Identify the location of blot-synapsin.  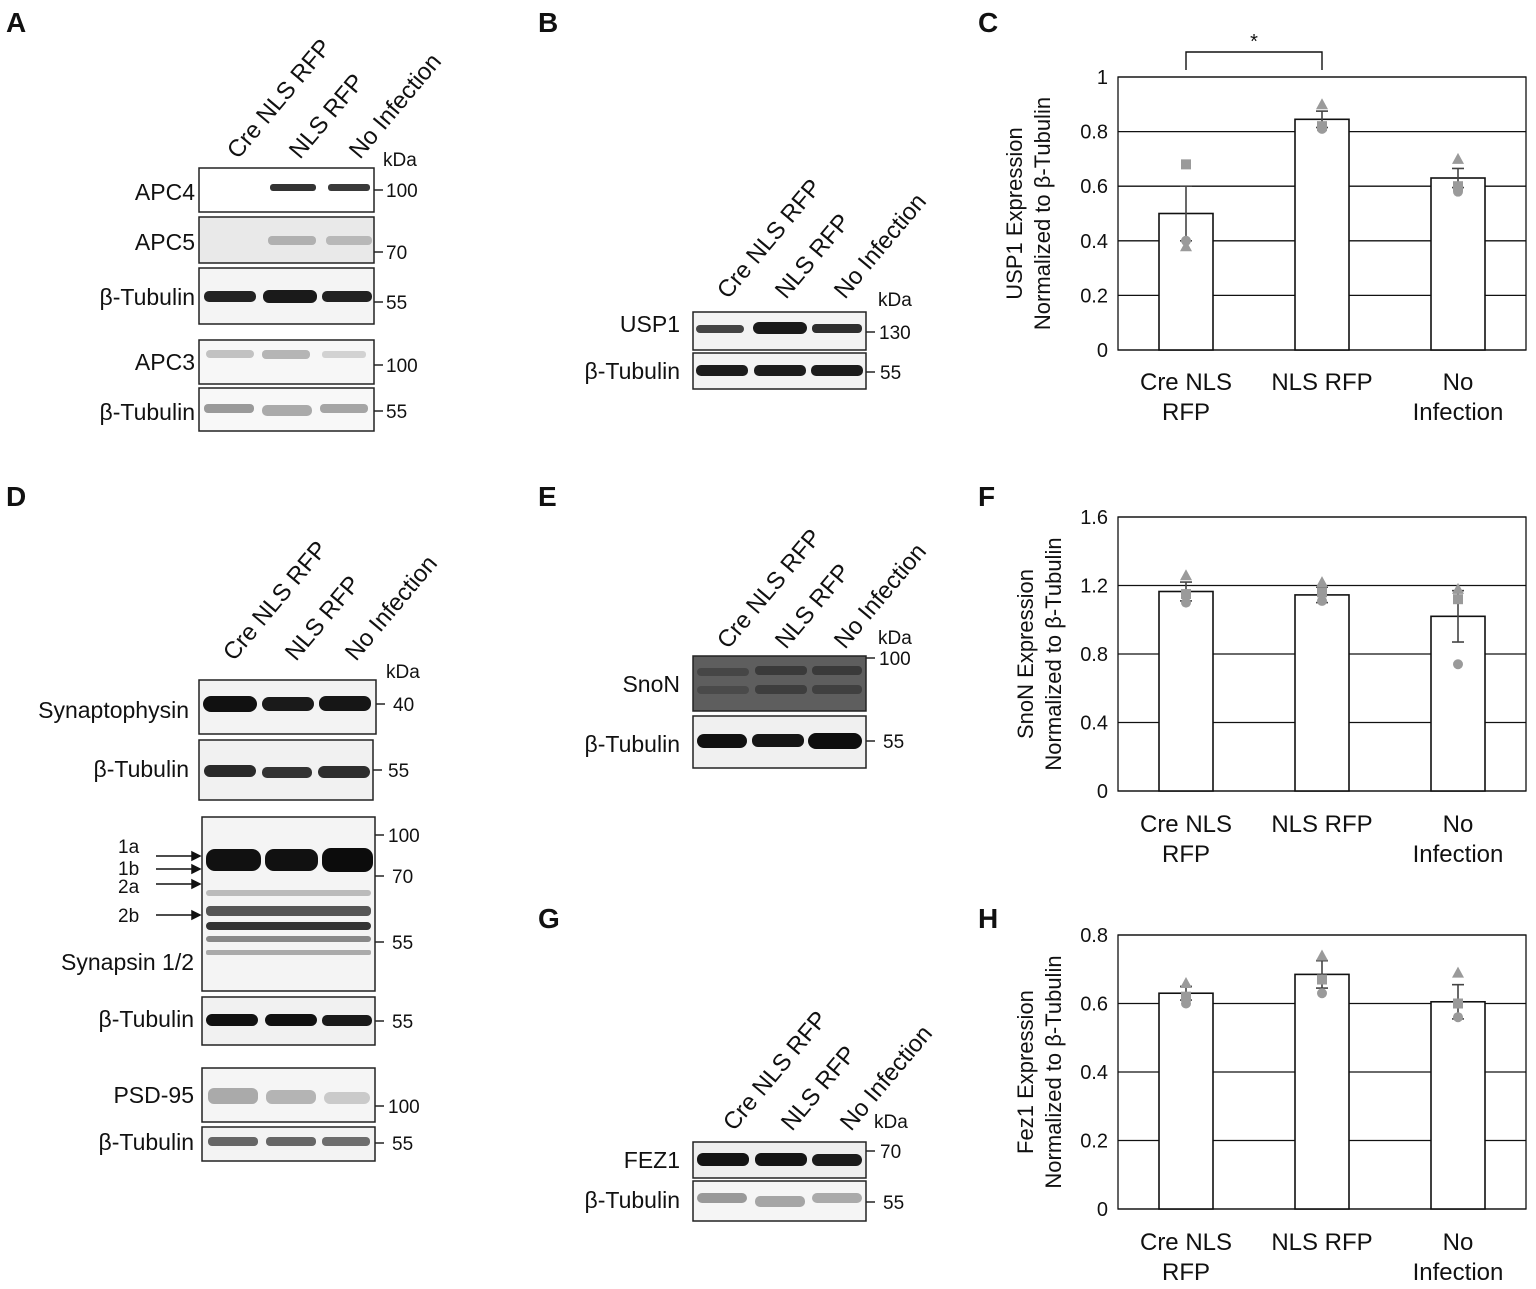
(288, 904).